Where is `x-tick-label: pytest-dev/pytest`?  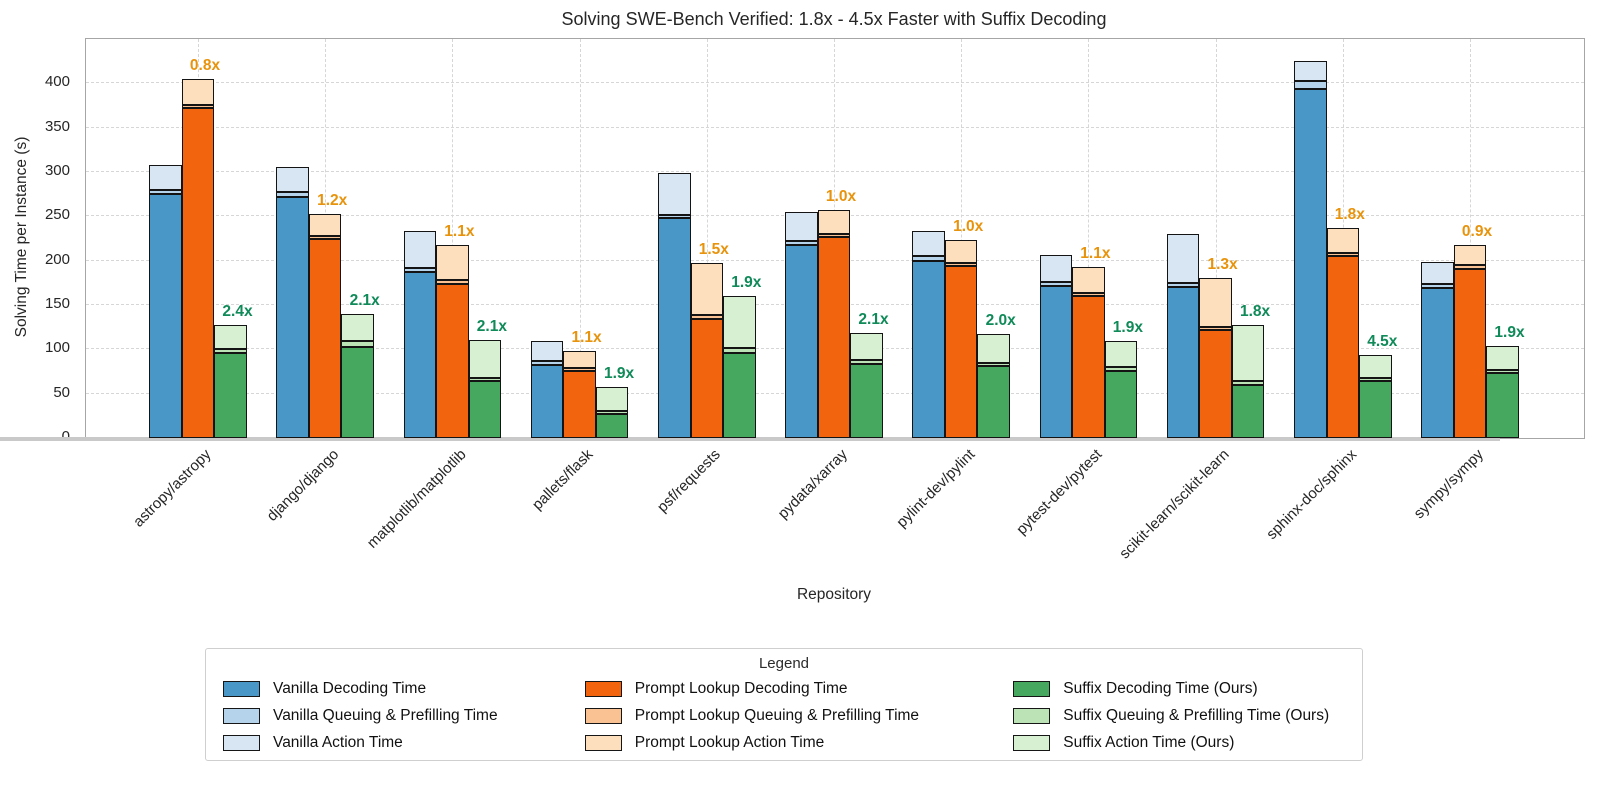 x-tick-label: pytest-dev/pytest is located at coordinates (1059, 492).